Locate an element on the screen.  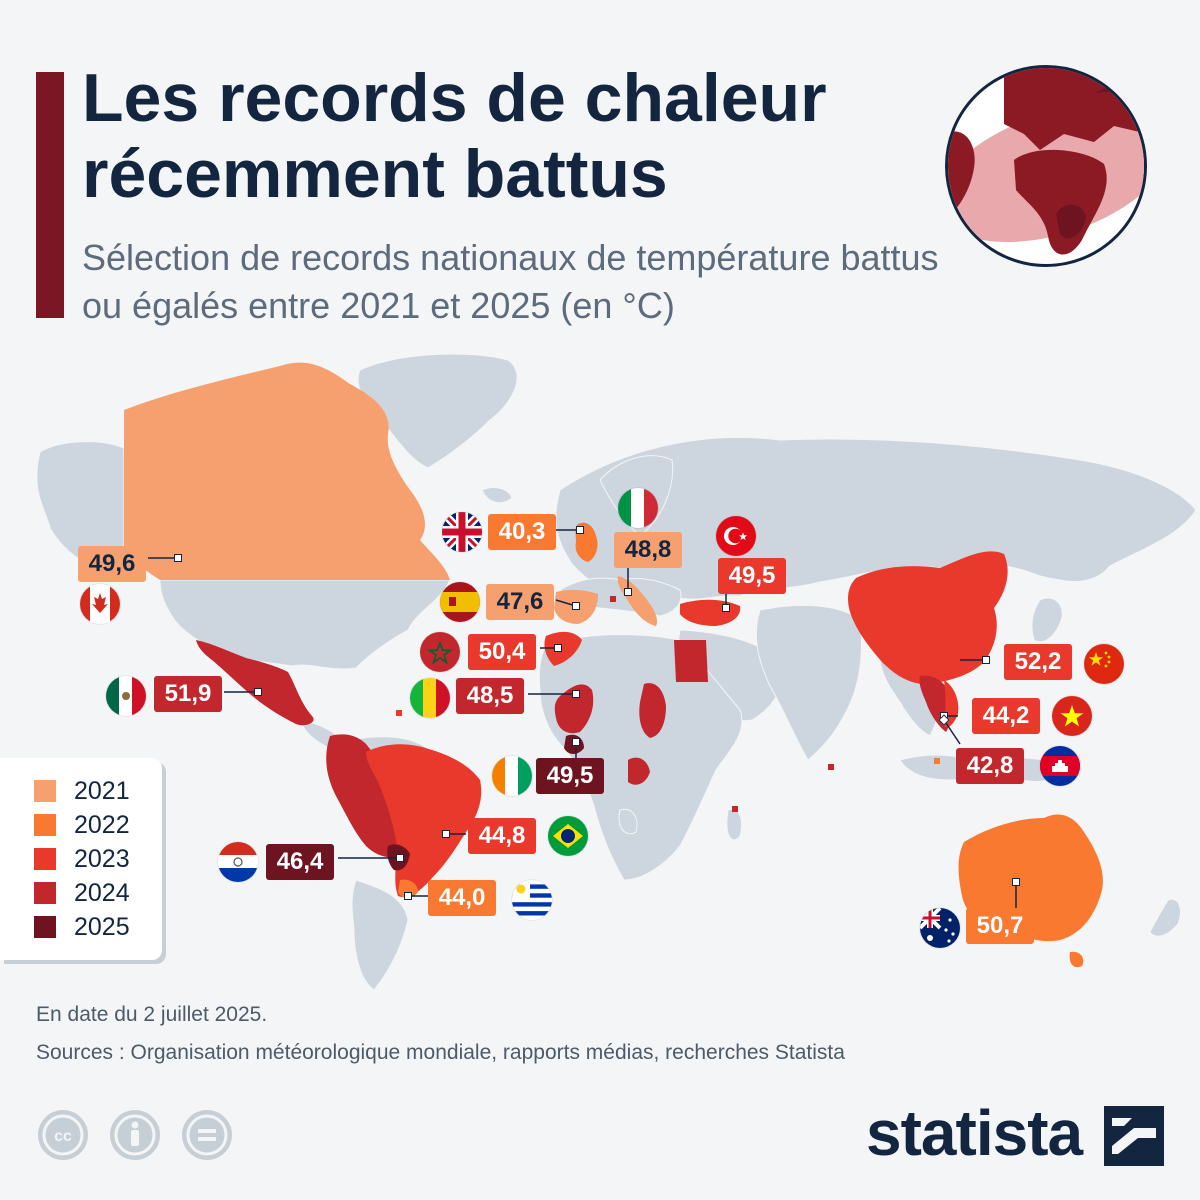
legend-label: 2022 is located at coordinates (102, 825).